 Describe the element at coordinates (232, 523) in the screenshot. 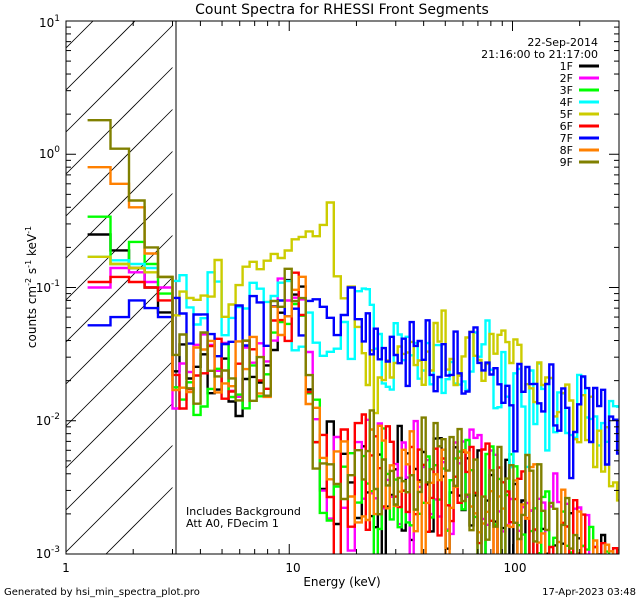

I see `annotation-attenuator: Att A0, FDecim 1` at that location.